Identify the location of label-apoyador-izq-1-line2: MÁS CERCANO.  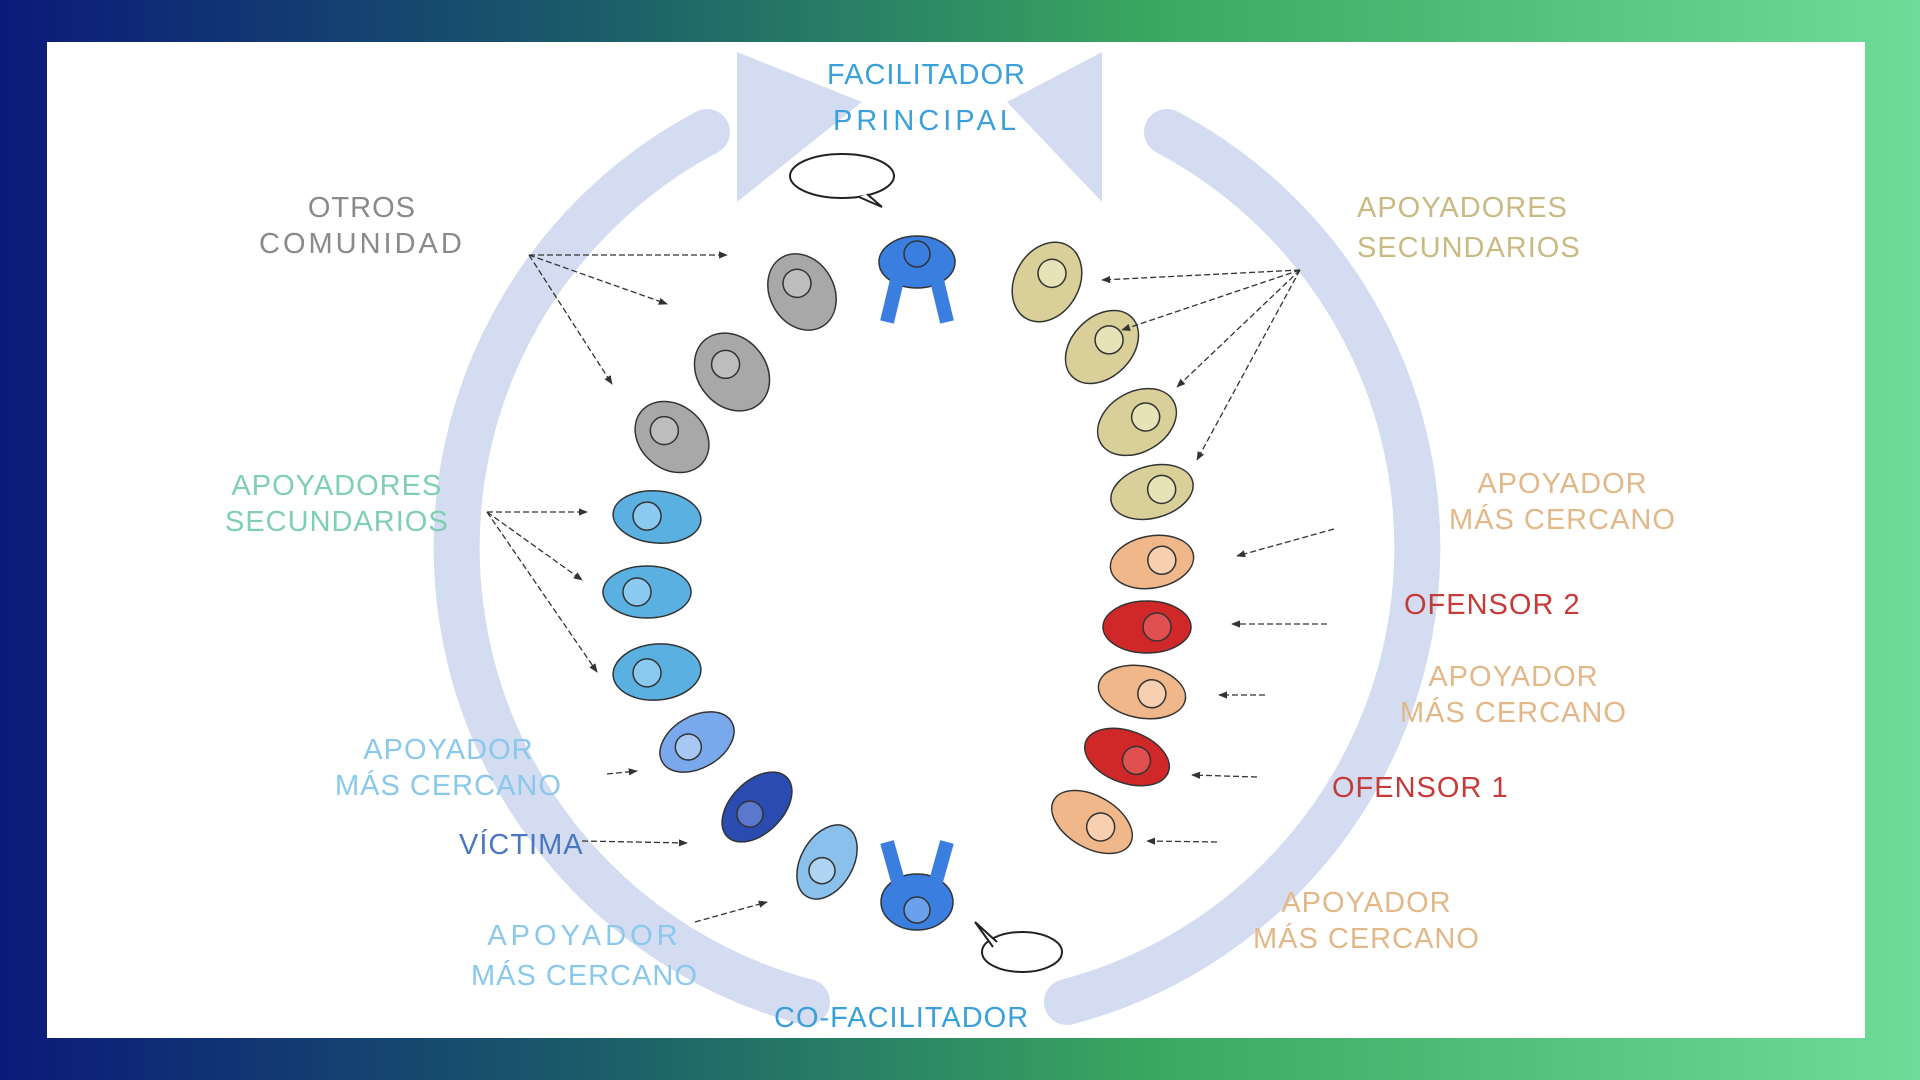
(448, 786).